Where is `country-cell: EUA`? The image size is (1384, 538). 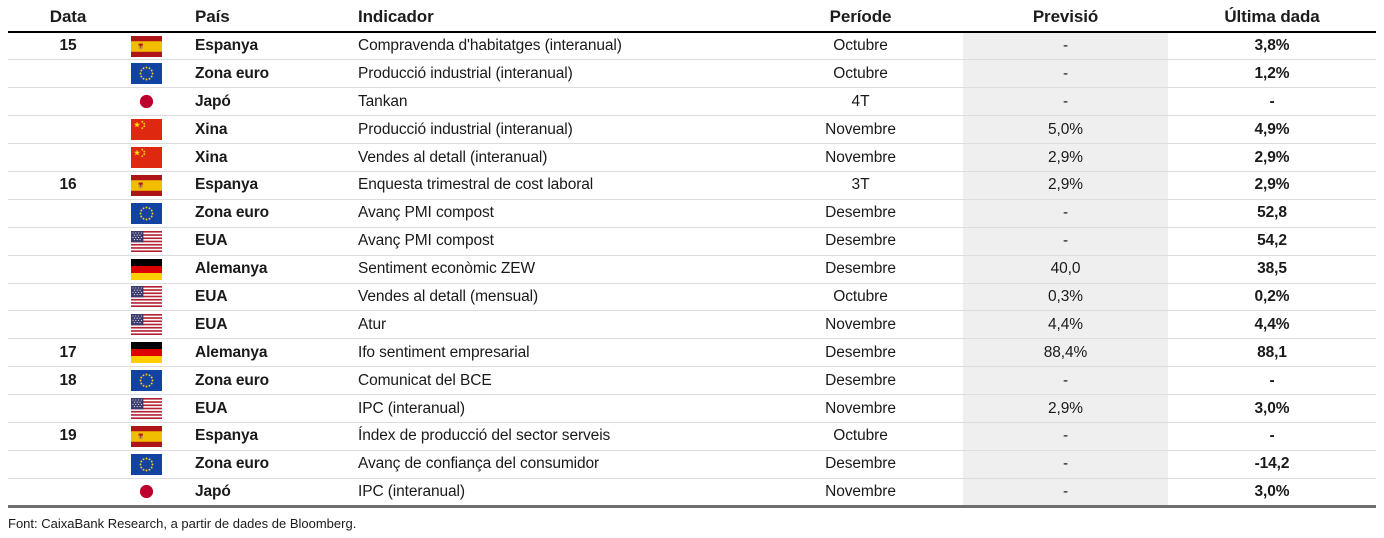
country-cell: EUA is located at coordinates (271, 297).